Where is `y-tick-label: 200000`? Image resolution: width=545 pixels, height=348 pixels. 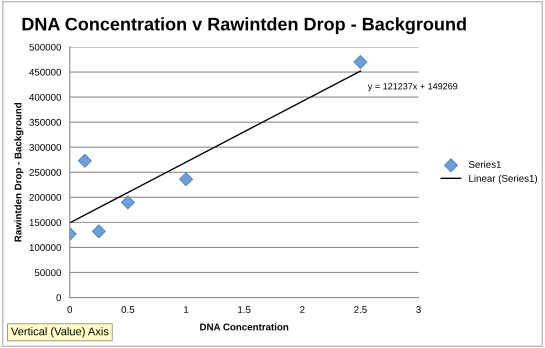 y-tick-label: 200000 is located at coordinates (45, 197).